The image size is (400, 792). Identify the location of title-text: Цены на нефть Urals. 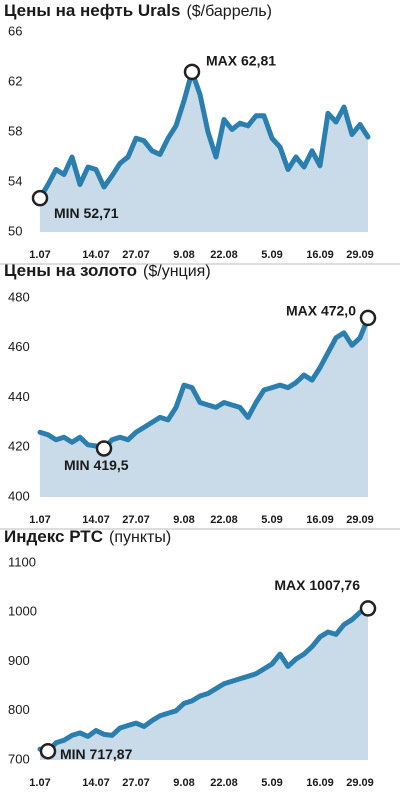
(92, 10).